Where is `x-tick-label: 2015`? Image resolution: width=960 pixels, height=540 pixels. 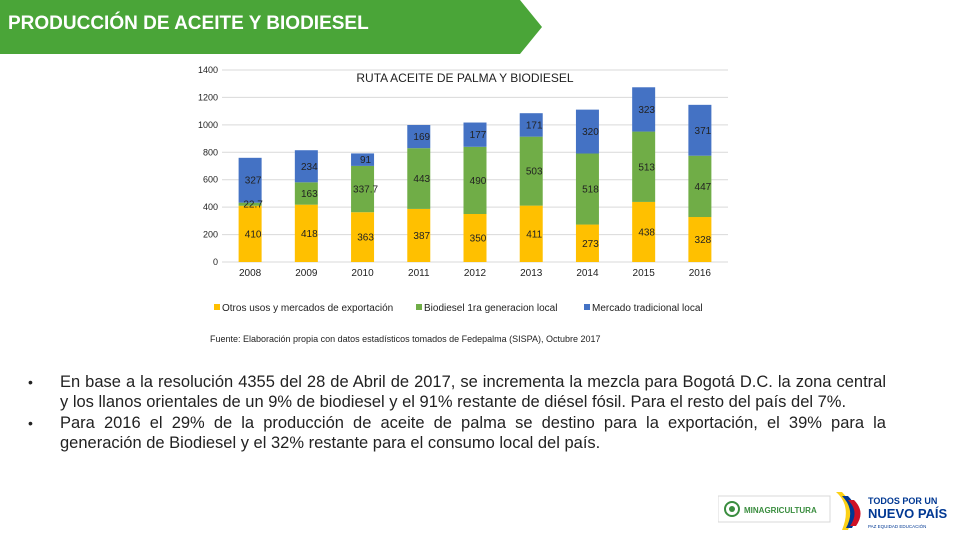
x-tick-label: 2015 is located at coordinates (644, 273).